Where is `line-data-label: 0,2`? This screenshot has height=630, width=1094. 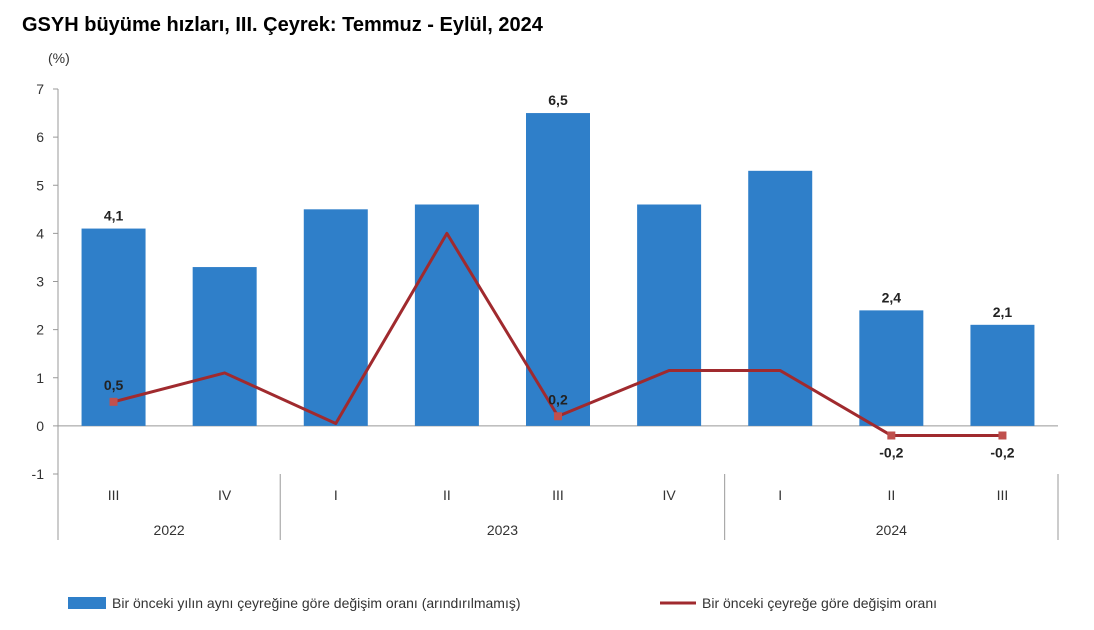 line-data-label: 0,2 is located at coordinates (558, 399).